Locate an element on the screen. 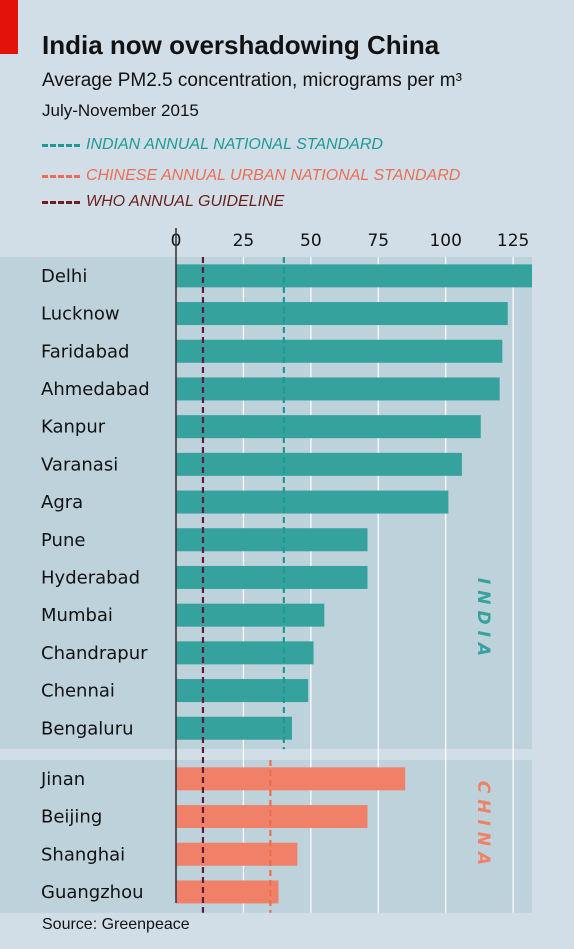 The height and width of the screenshot is (949, 574). category-label: Ahmedabad is located at coordinates (95, 389).